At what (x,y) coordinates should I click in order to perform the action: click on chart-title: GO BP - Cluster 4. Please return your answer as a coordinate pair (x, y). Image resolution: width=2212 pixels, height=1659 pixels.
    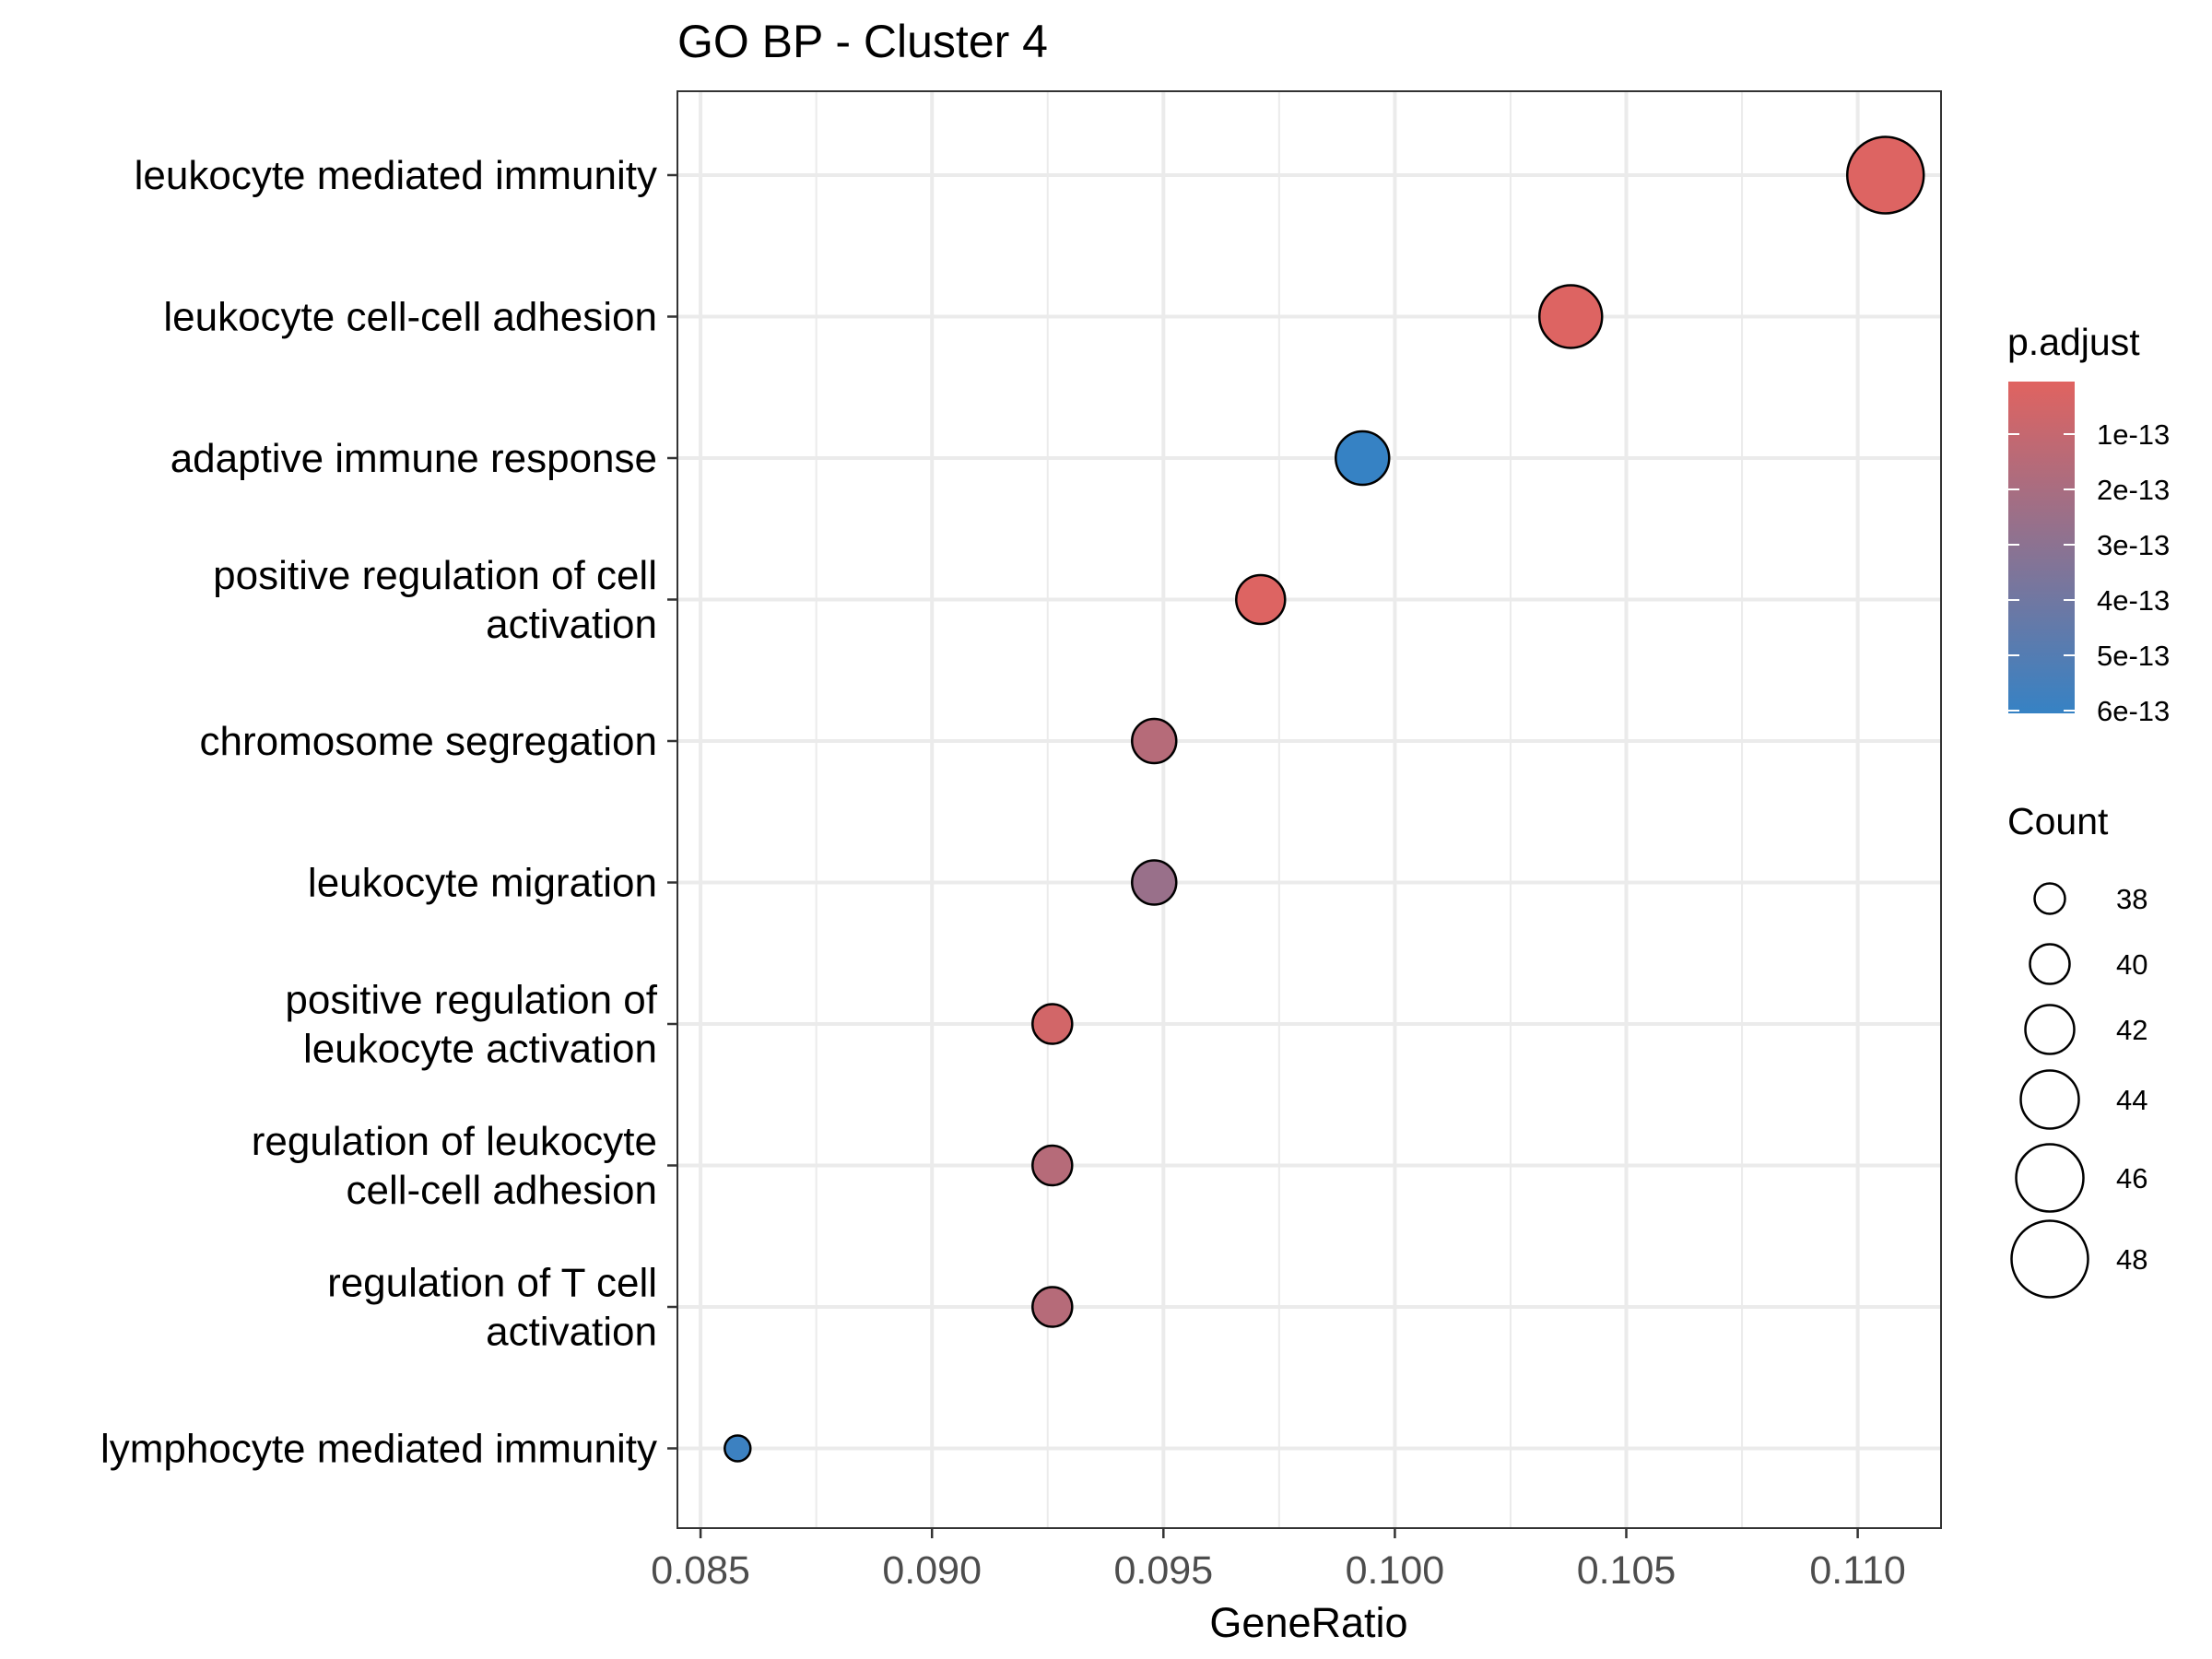
    Looking at the image, I should click on (862, 41).